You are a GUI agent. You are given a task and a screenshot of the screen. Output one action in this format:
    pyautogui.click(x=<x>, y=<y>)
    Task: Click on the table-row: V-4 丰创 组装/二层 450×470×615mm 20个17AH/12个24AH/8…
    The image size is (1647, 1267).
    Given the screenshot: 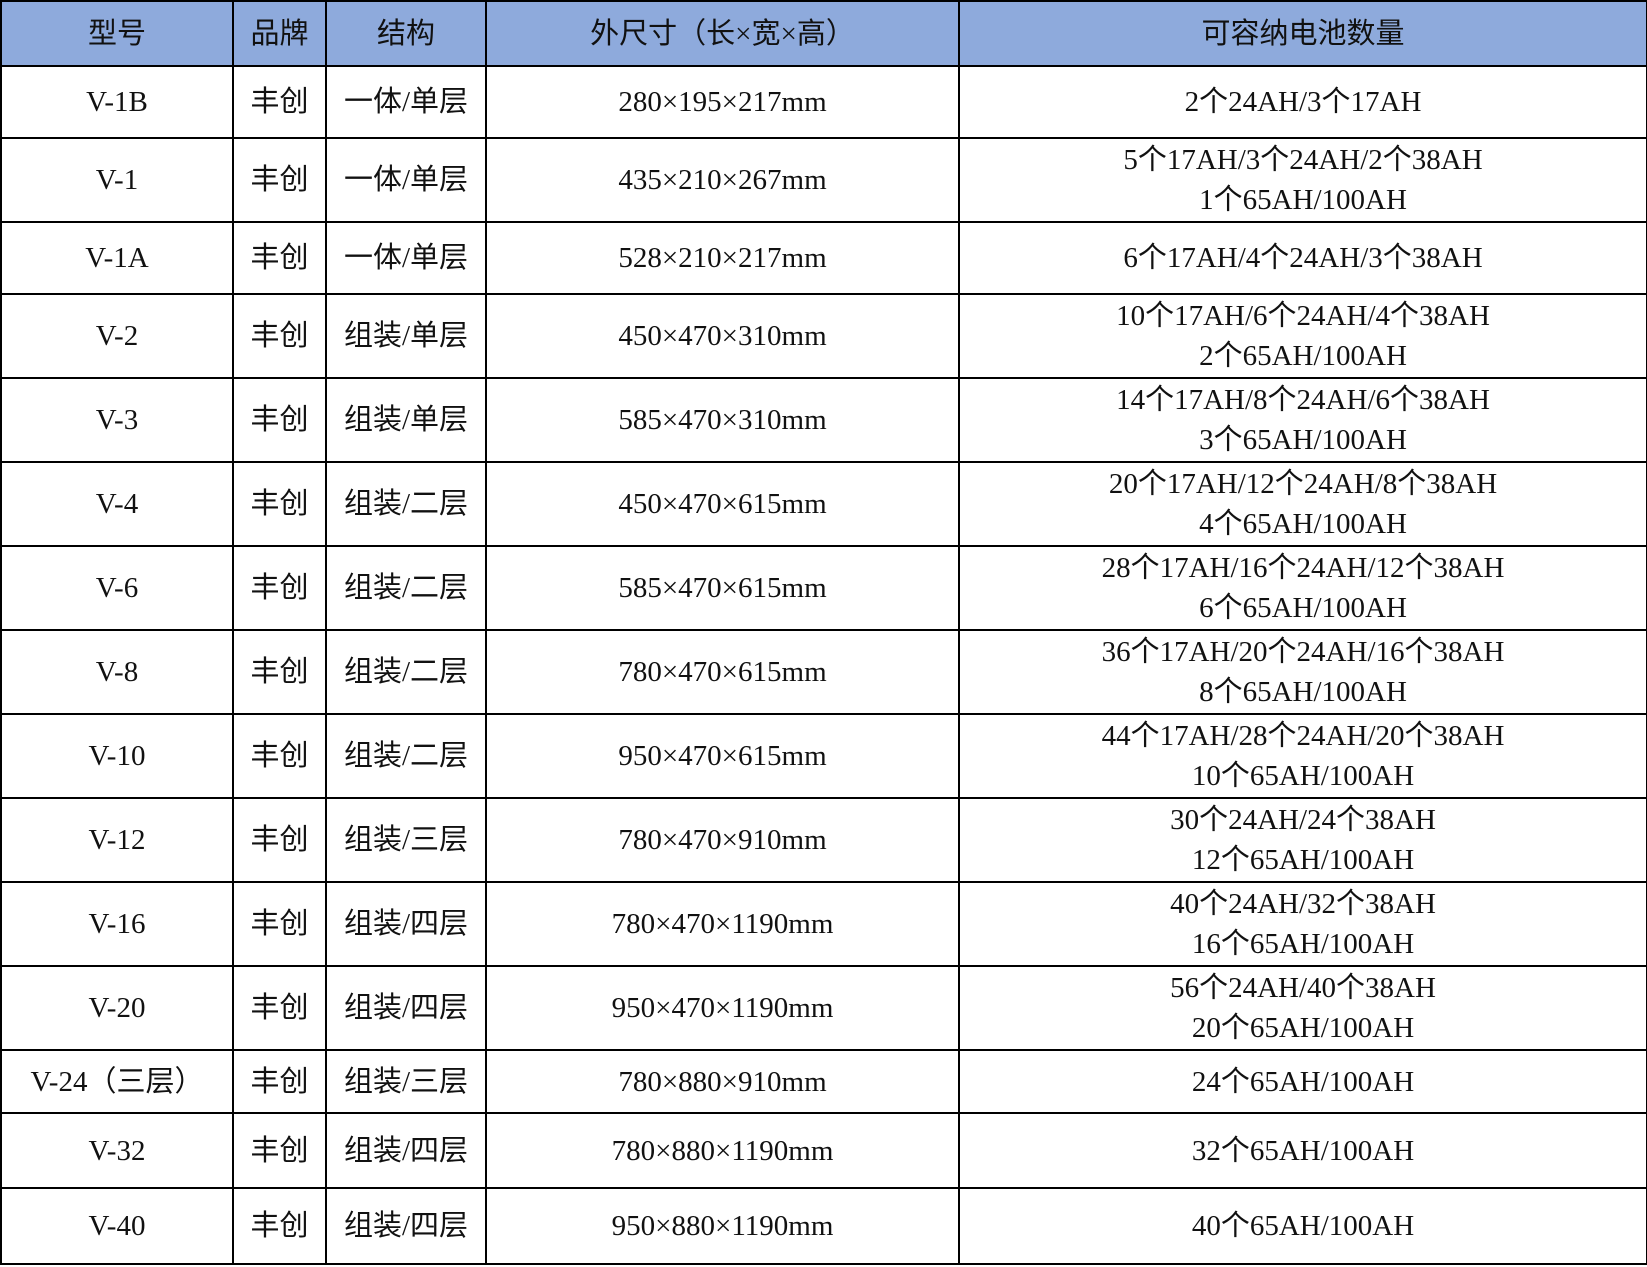 What is the action you would take?
    pyautogui.click(x=823, y=504)
    